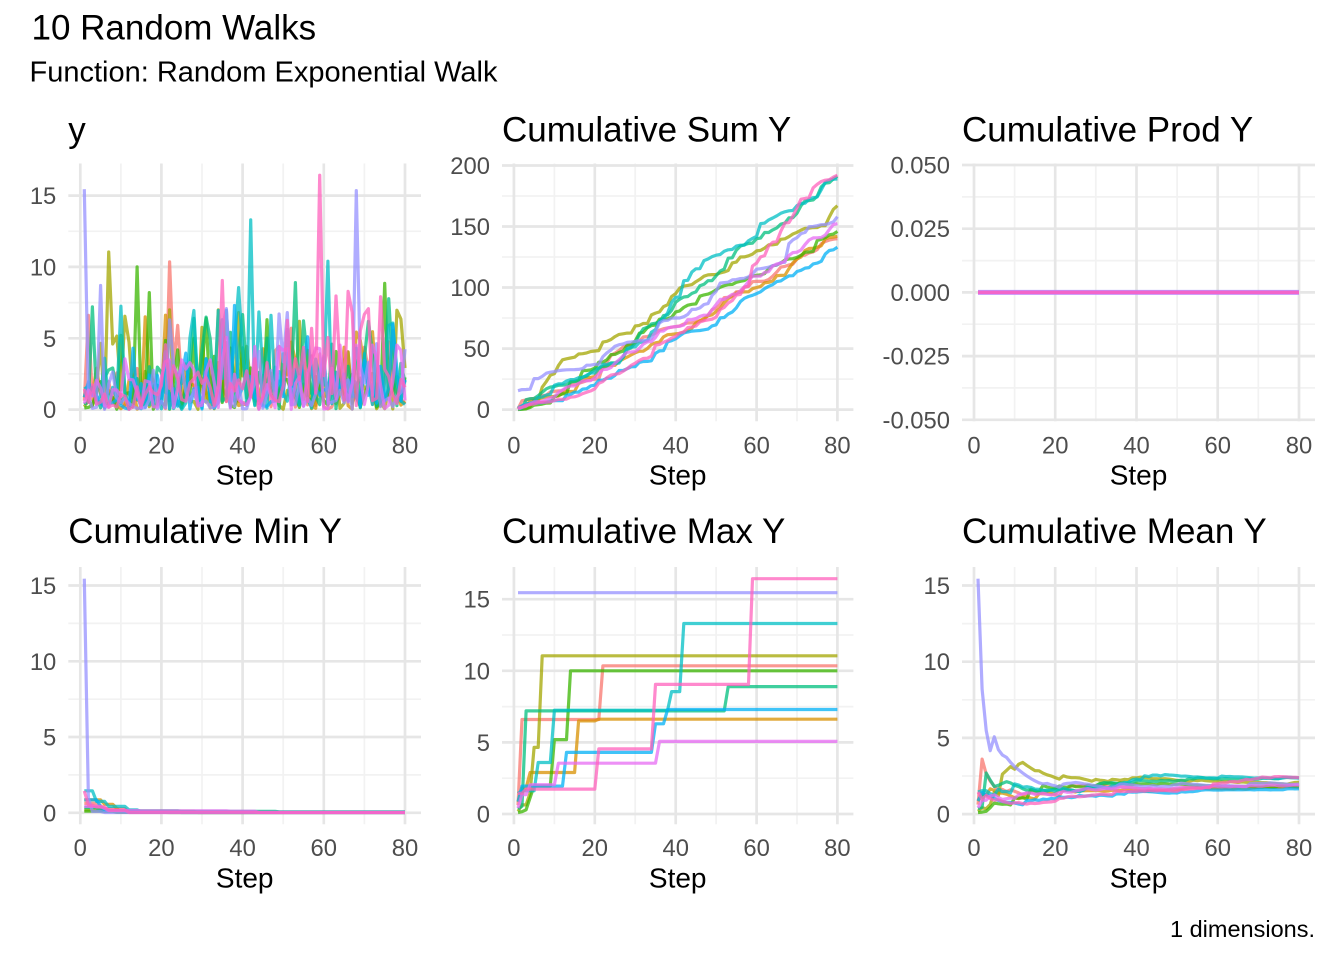  I want to click on svg-text: 0.000, so click(920, 293).